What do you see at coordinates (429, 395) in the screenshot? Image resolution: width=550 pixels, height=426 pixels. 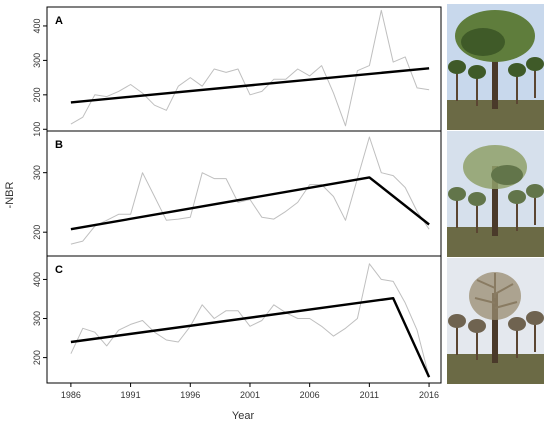 I see `x-tick-label: 2016` at bounding box center [429, 395].